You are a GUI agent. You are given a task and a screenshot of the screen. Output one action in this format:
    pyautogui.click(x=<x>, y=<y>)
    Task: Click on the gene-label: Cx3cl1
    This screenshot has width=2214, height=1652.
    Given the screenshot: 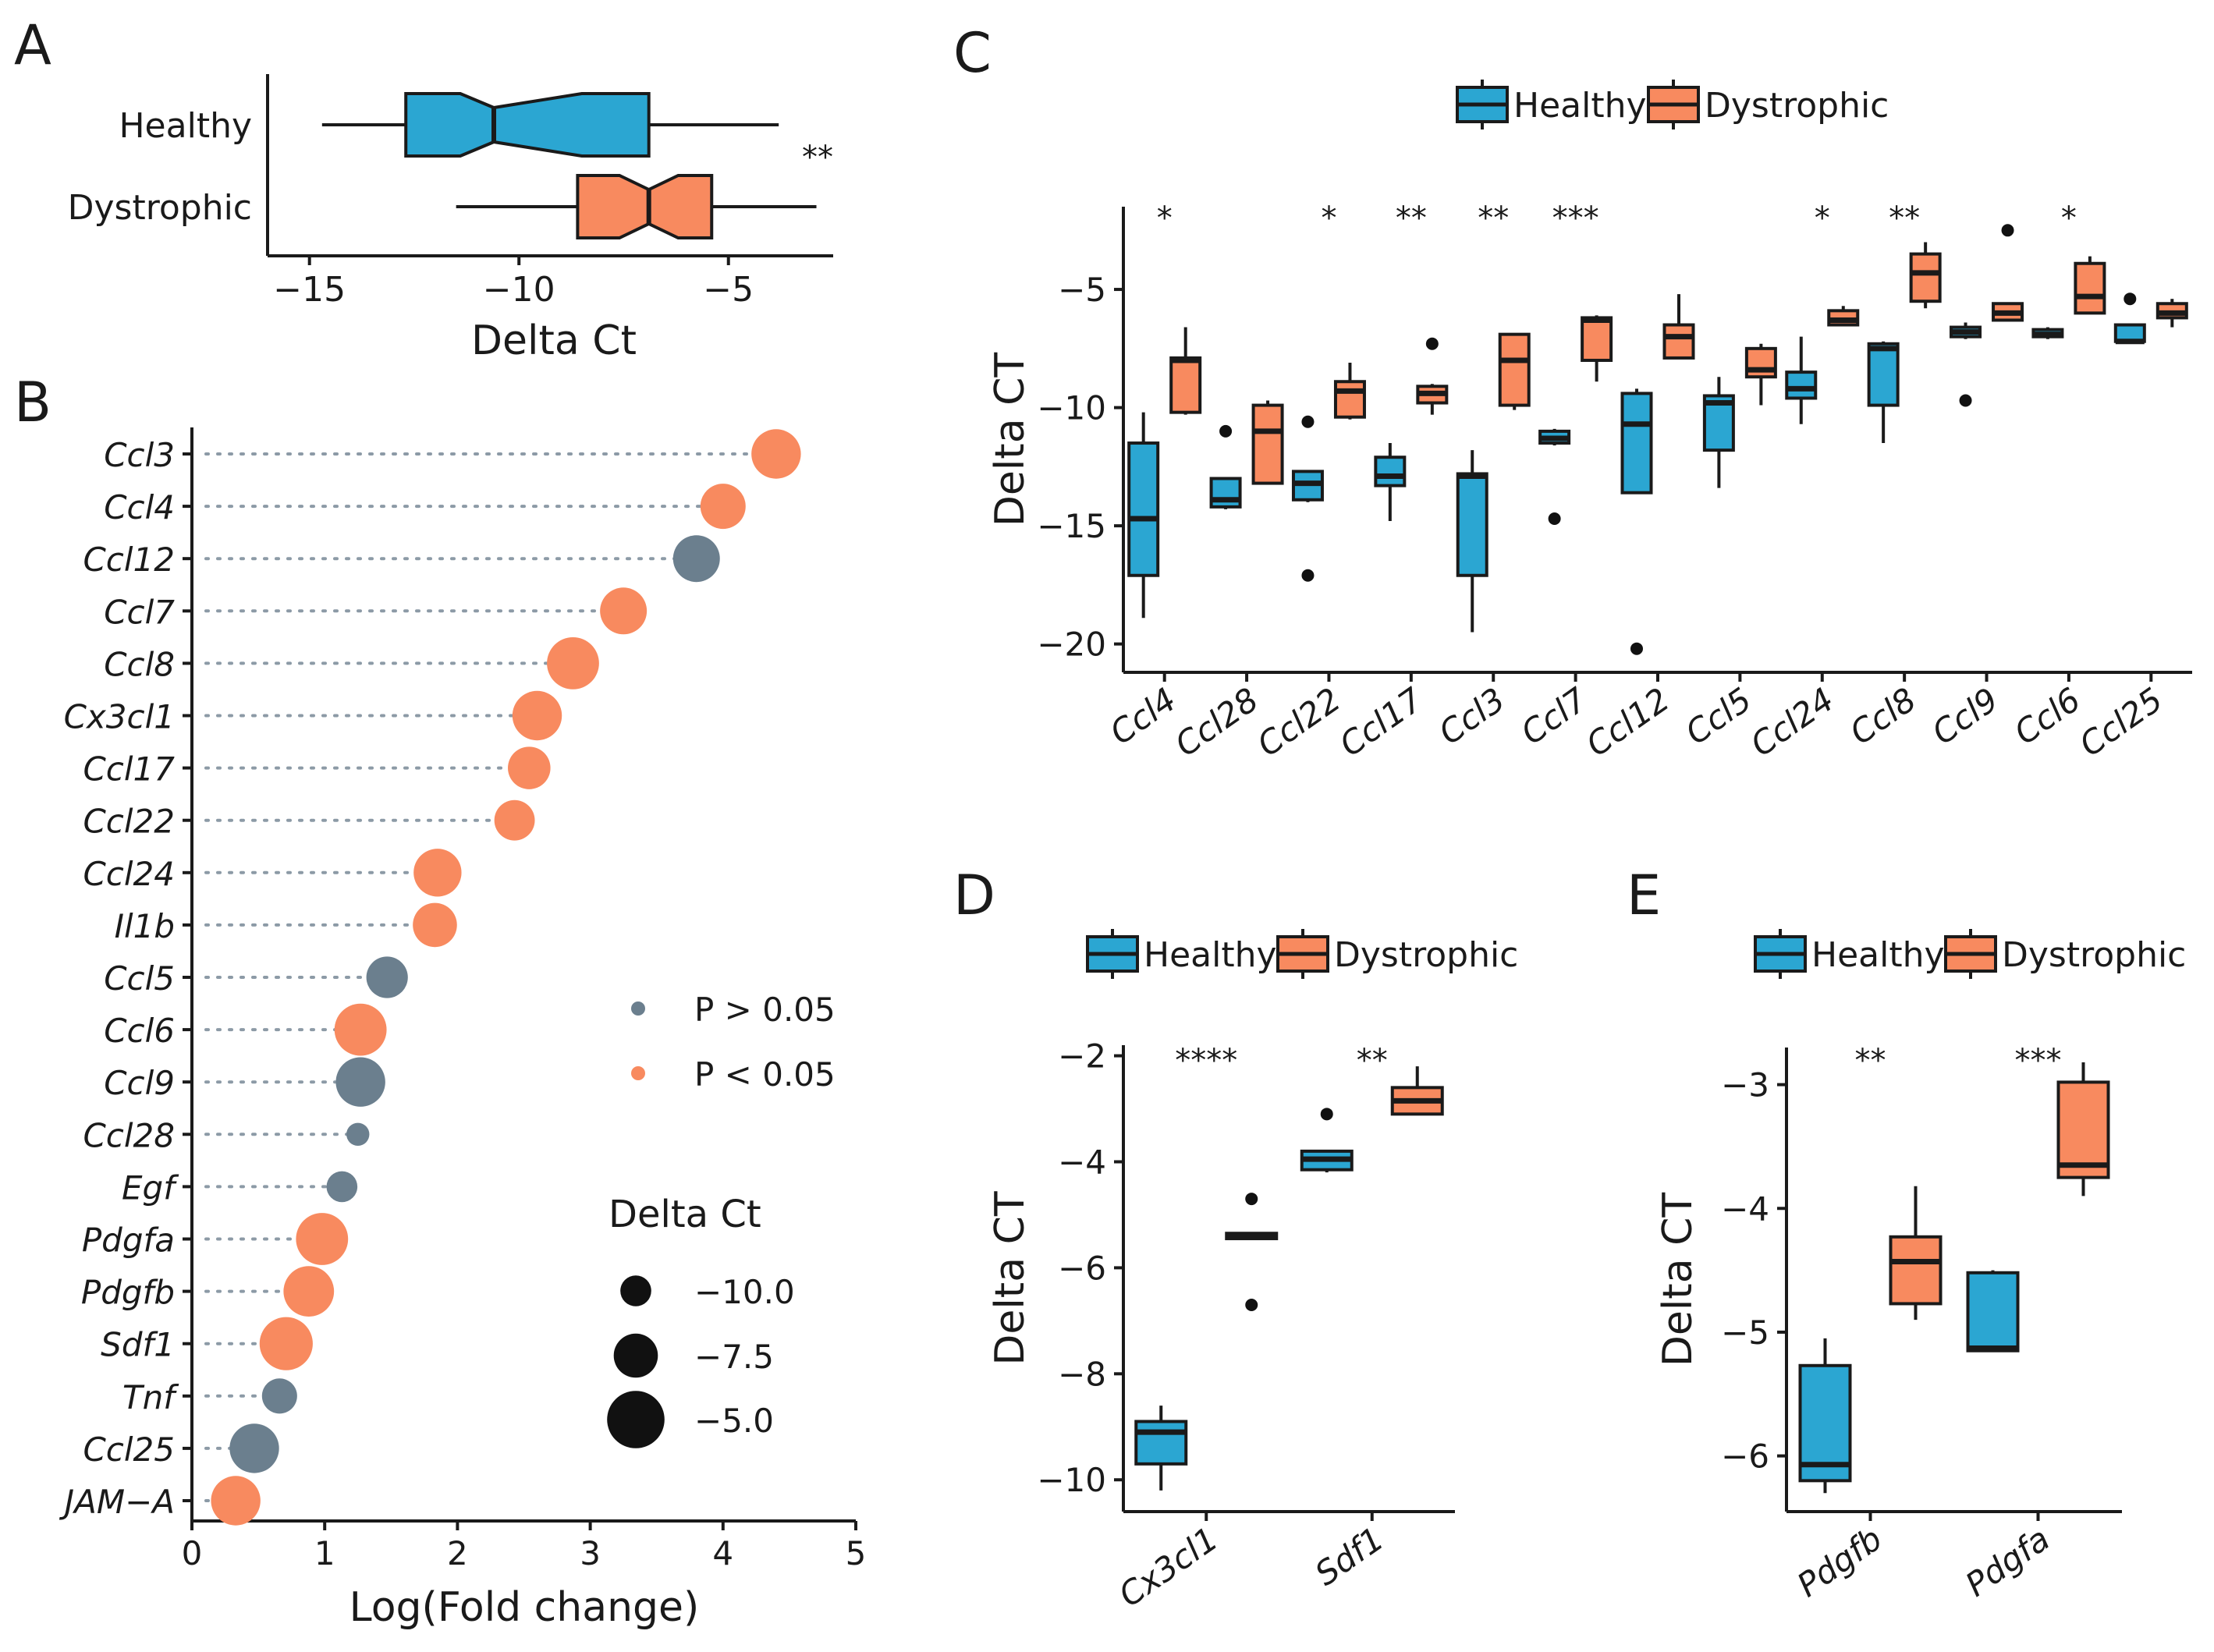 What is the action you would take?
    pyautogui.click(x=119, y=717)
    